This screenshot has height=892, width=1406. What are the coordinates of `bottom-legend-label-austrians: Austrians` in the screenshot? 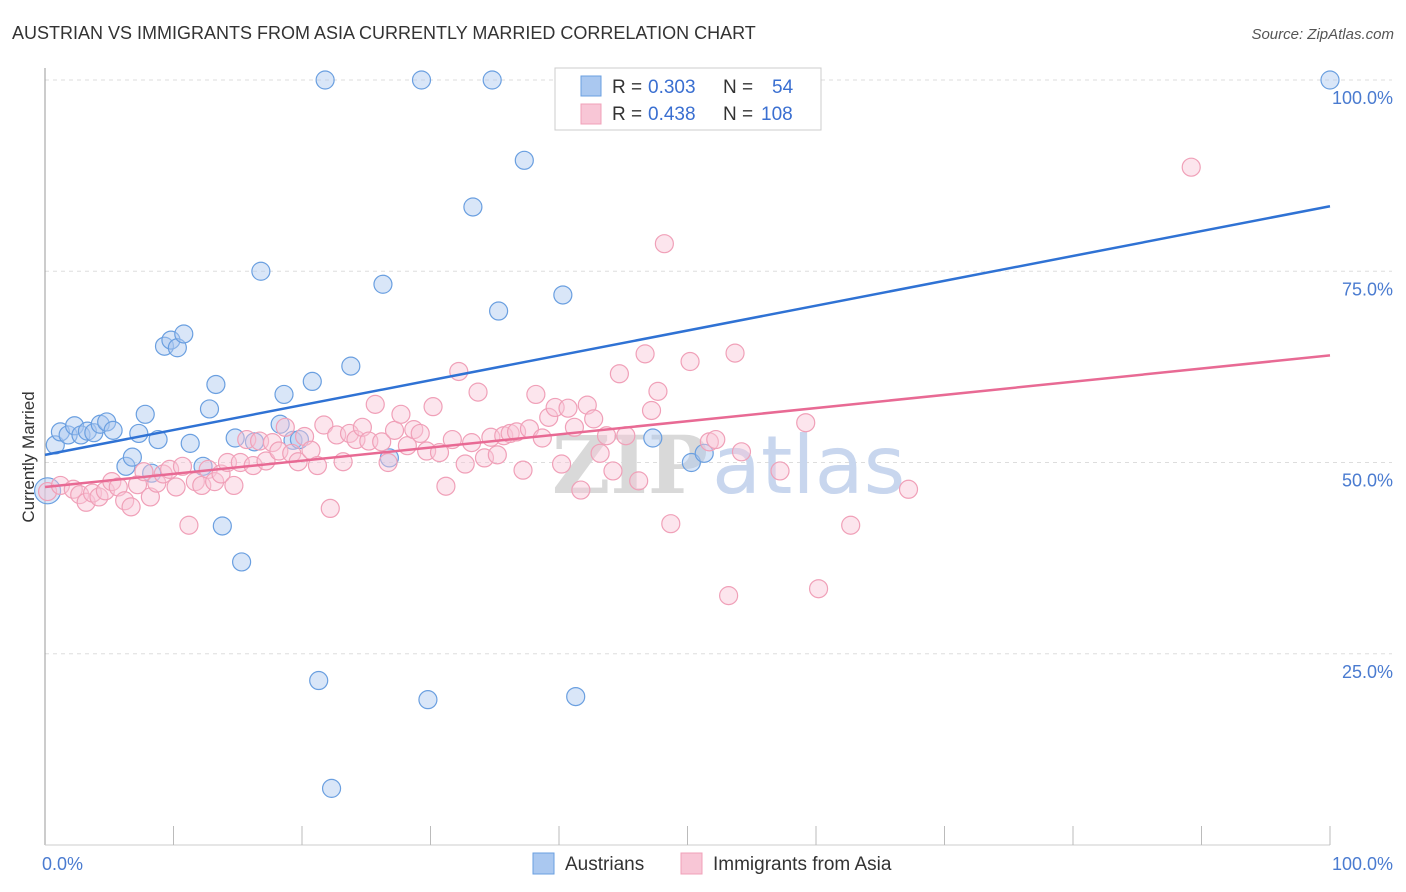 It's located at (604, 864).